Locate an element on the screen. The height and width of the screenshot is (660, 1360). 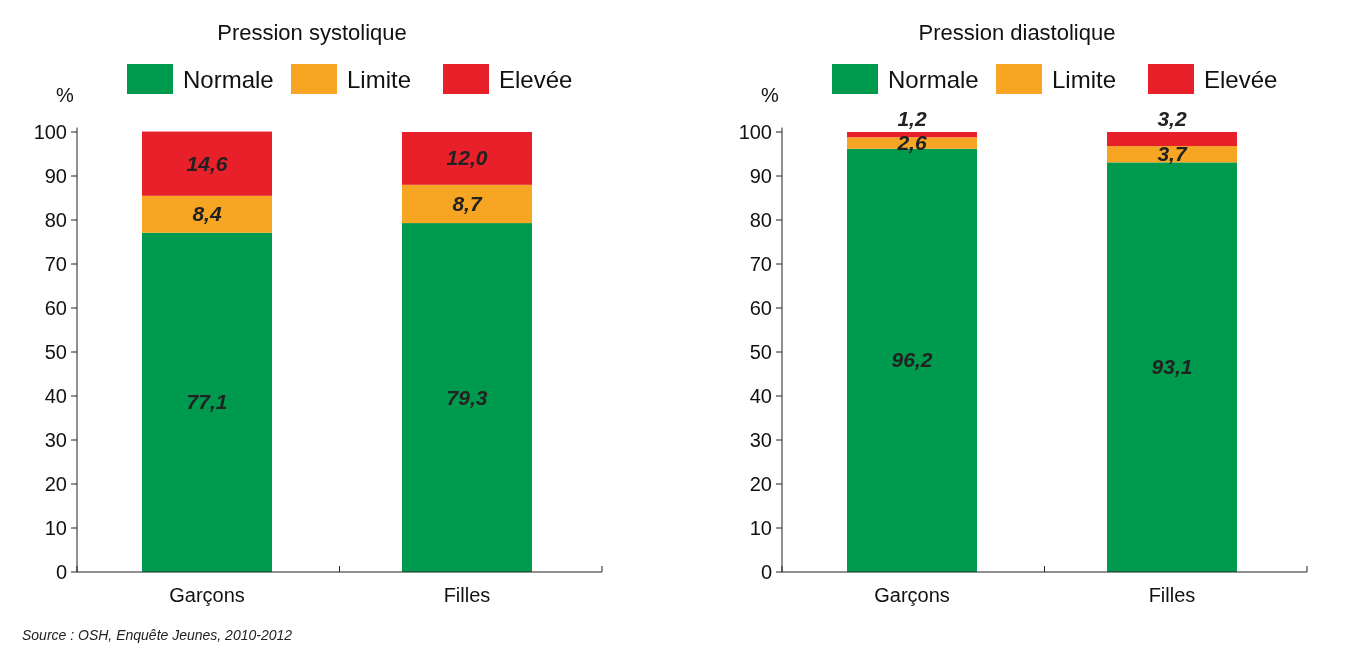
data-label: 14,6 is located at coordinates (207, 163).